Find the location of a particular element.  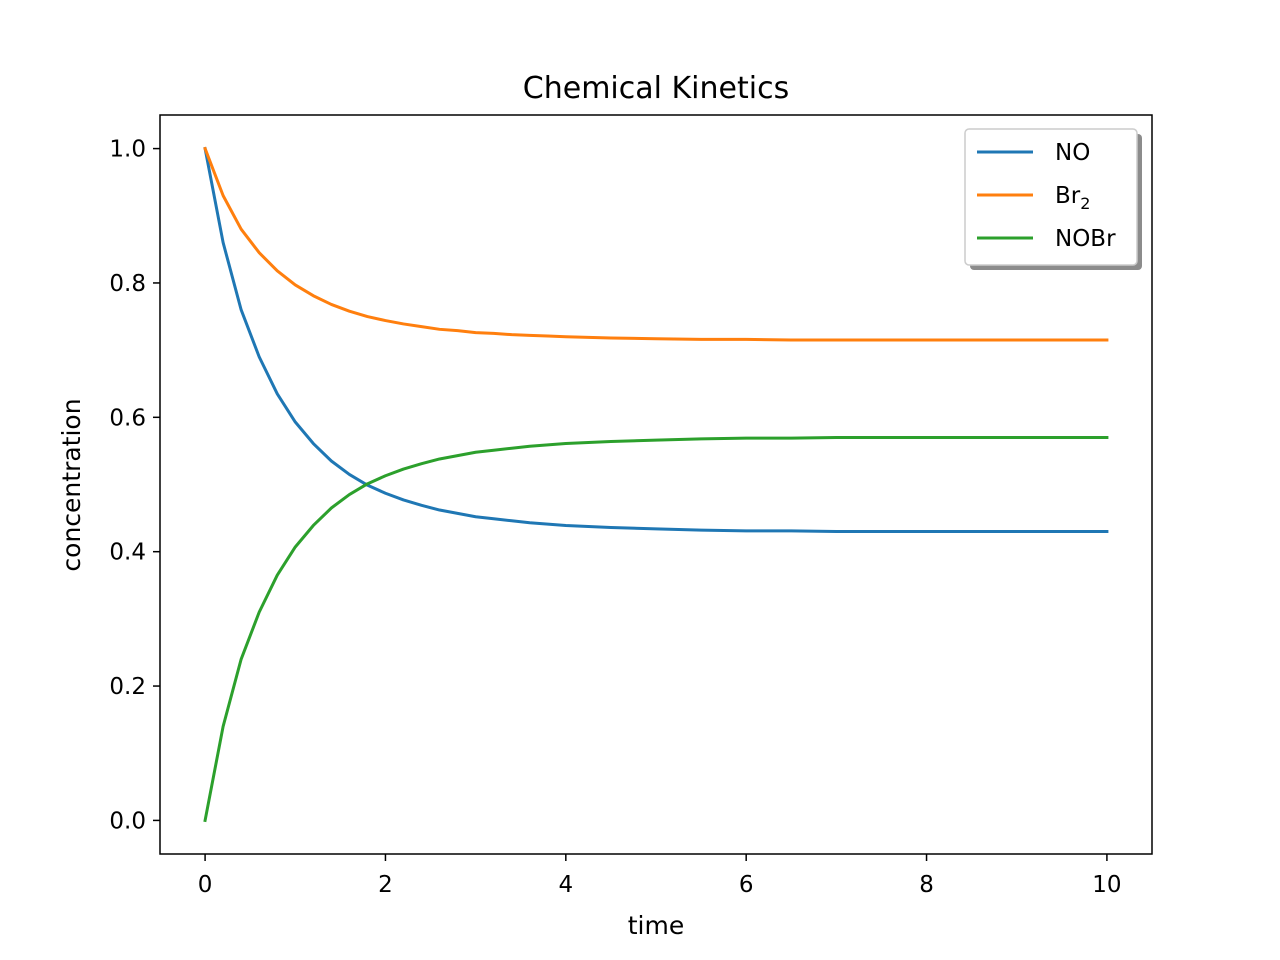

legend-box is located at coordinates (1051, 197).